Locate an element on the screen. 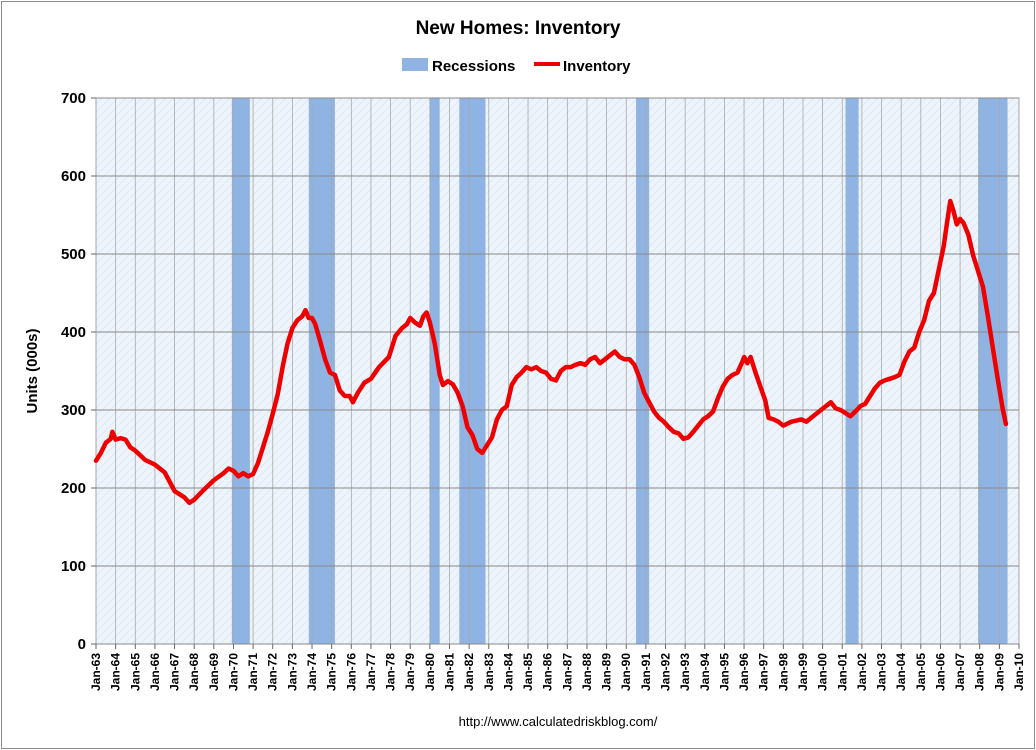 The image size is (1036, 750). legend-label-inventory: Inventory is located at coordinates (597, 66).